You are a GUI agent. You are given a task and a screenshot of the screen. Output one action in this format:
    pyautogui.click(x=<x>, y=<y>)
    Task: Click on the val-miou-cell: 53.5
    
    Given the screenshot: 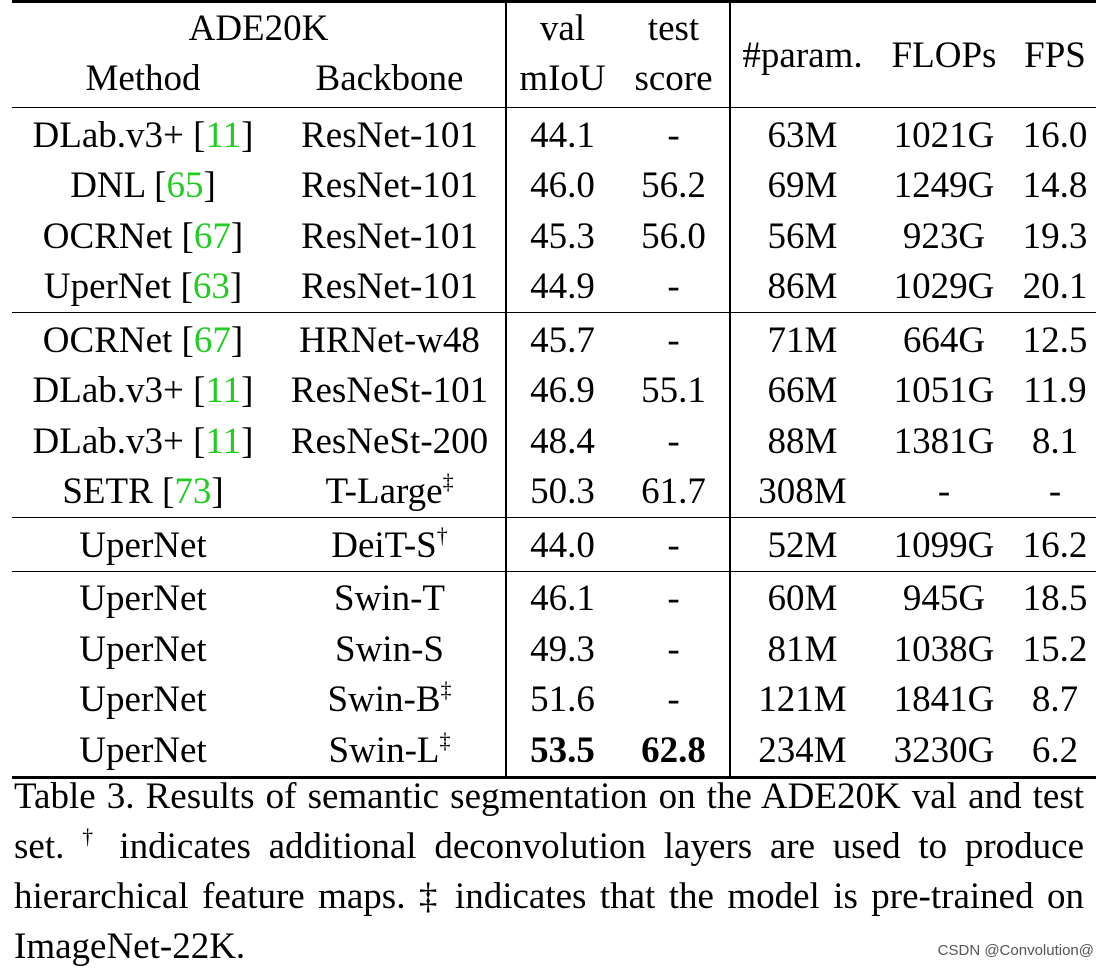 What is the action you would take?
    pyautogui.click(x=562, y=752)
    